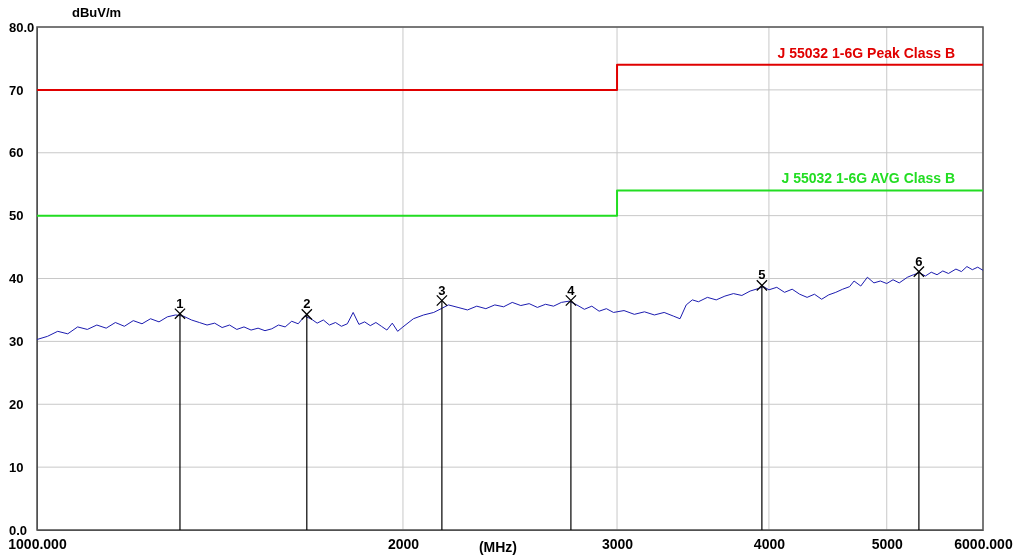 The height and width of the screenshot is (558, 1021). I want to click on x-axis-title: (MHz), so click(498, 547).